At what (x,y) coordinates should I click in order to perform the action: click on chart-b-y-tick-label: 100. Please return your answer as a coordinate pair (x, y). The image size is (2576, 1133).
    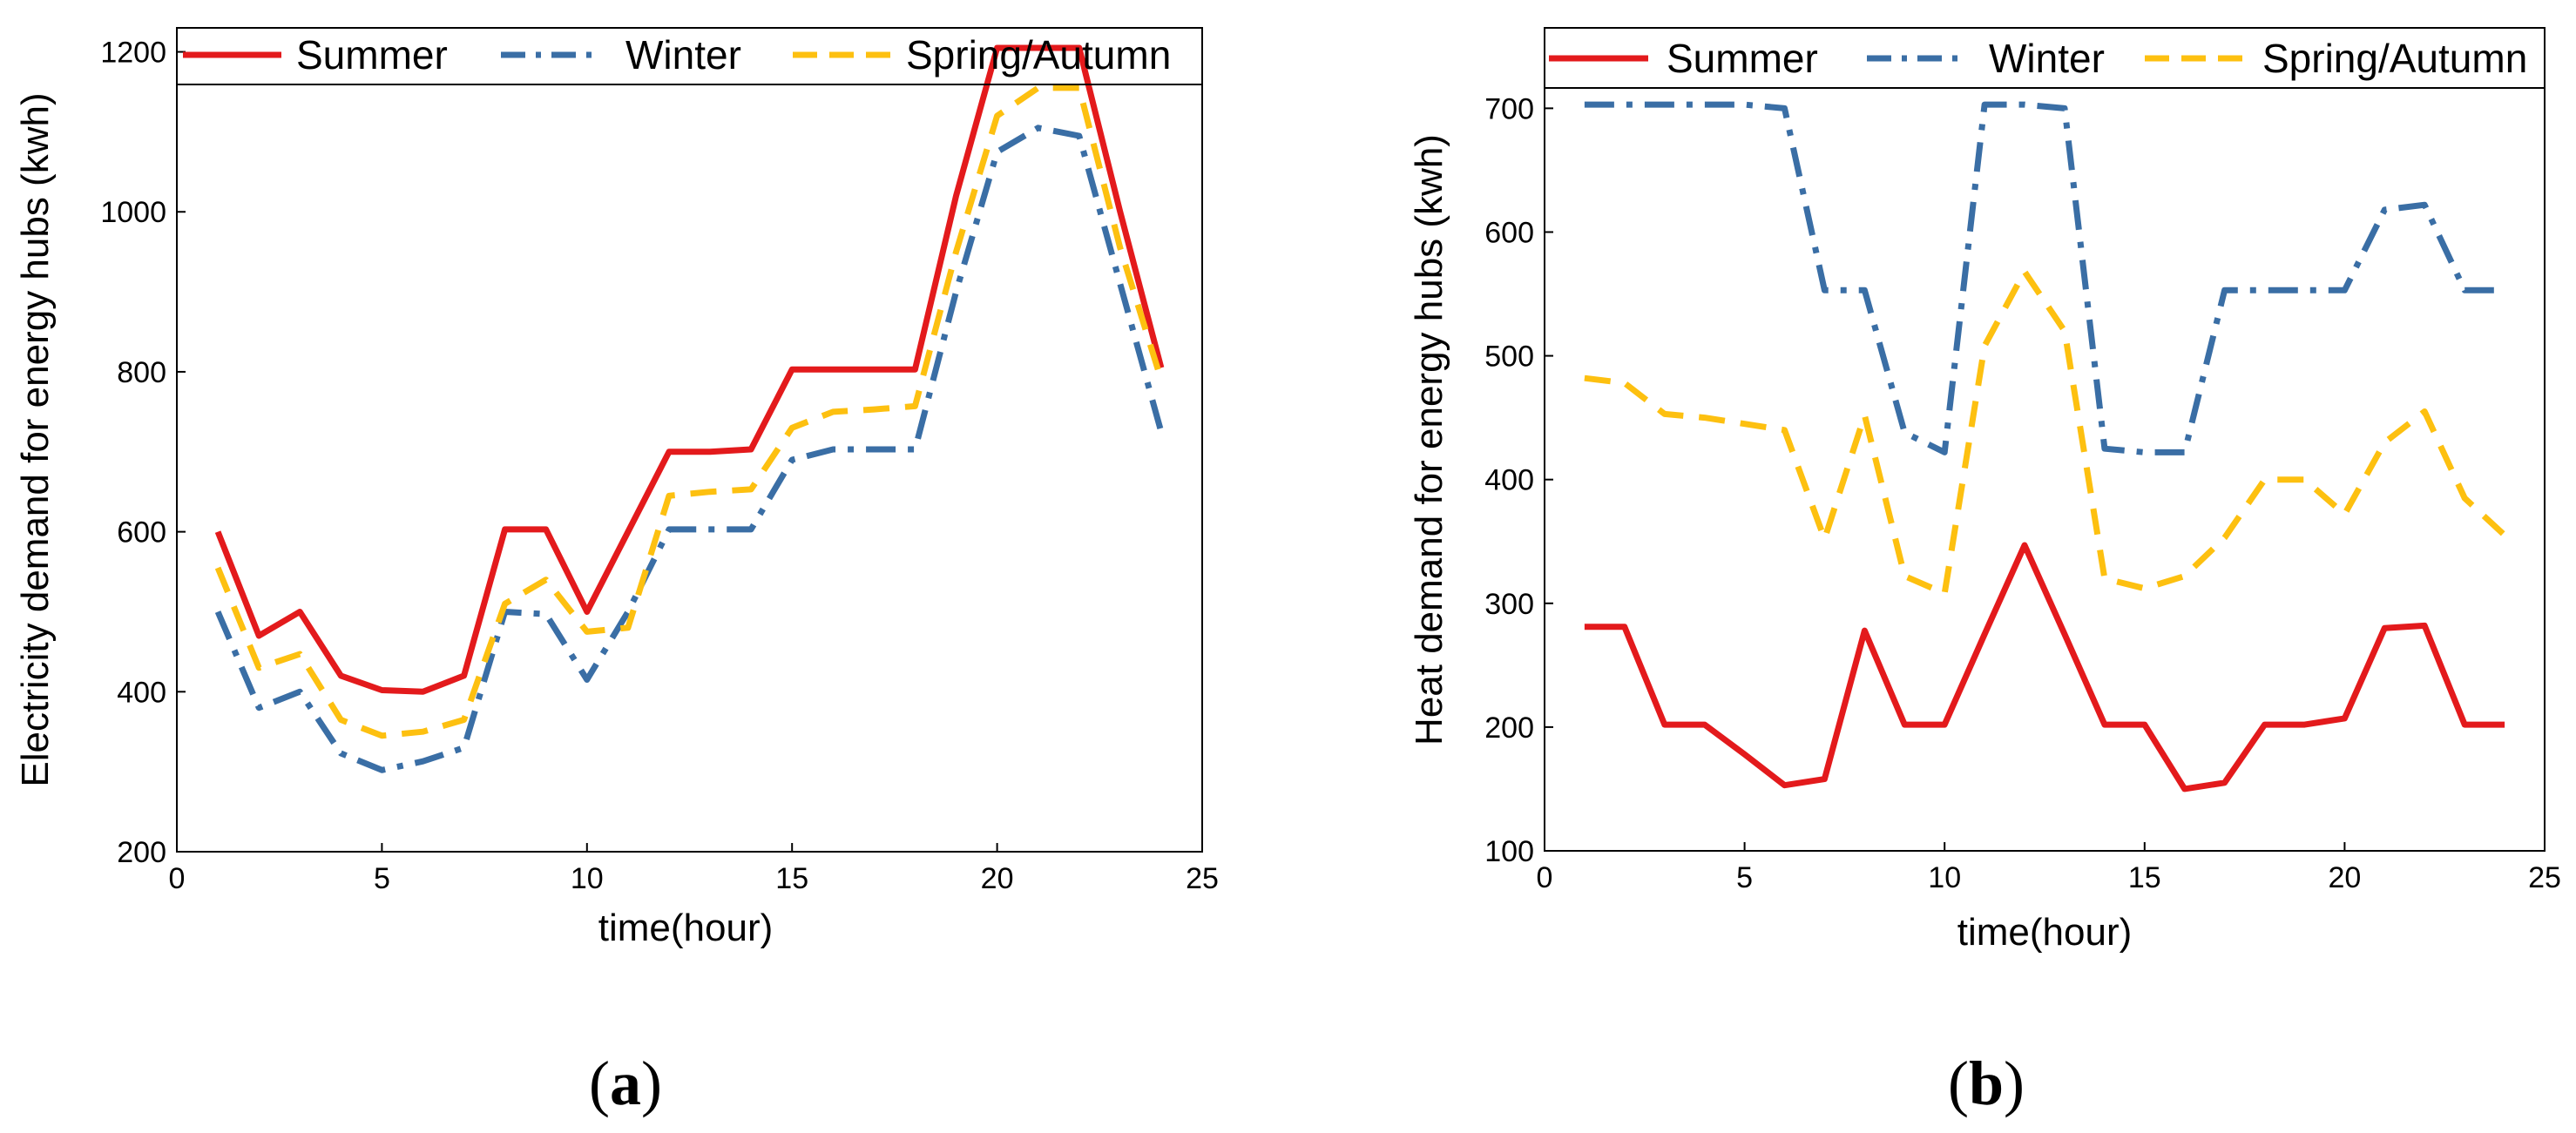
    Looking at the image, I should click on (1509, 851).